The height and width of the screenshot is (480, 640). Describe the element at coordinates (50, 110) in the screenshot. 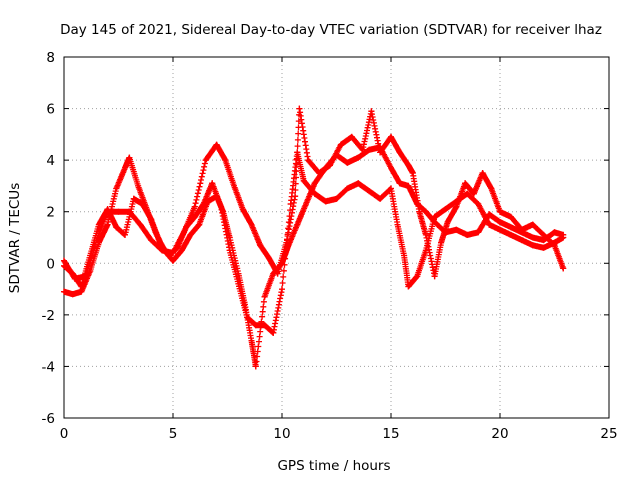

I see `y-tick-label: 6` at that location.